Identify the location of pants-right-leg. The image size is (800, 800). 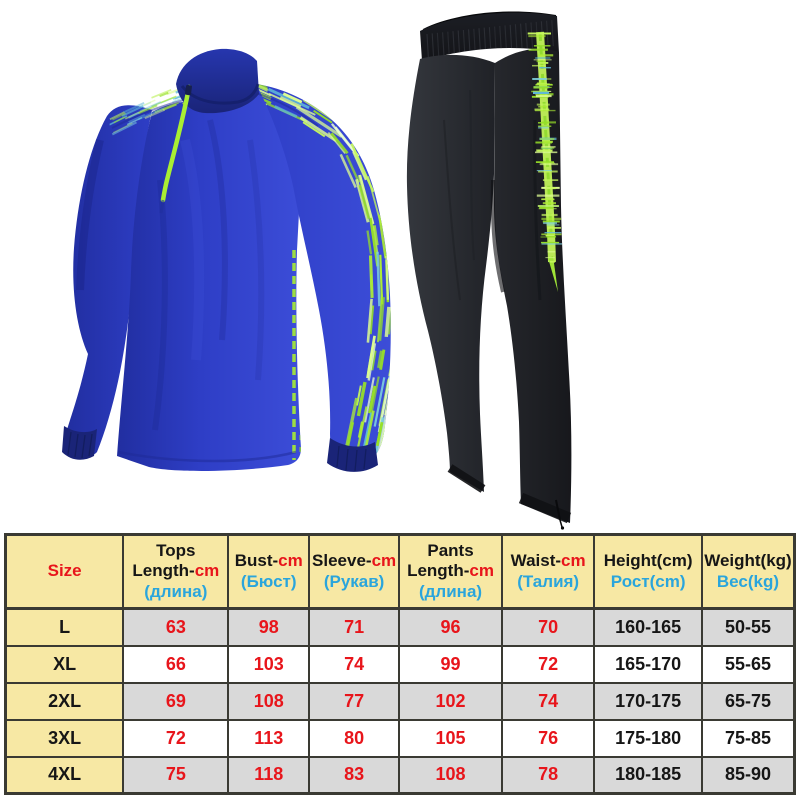
(533, 285).